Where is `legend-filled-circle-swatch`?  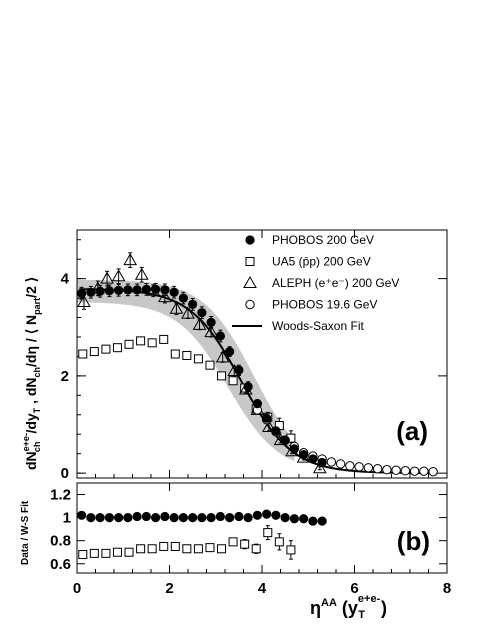 legend-filled-circle-swatch is located at coordinates (250, 240).